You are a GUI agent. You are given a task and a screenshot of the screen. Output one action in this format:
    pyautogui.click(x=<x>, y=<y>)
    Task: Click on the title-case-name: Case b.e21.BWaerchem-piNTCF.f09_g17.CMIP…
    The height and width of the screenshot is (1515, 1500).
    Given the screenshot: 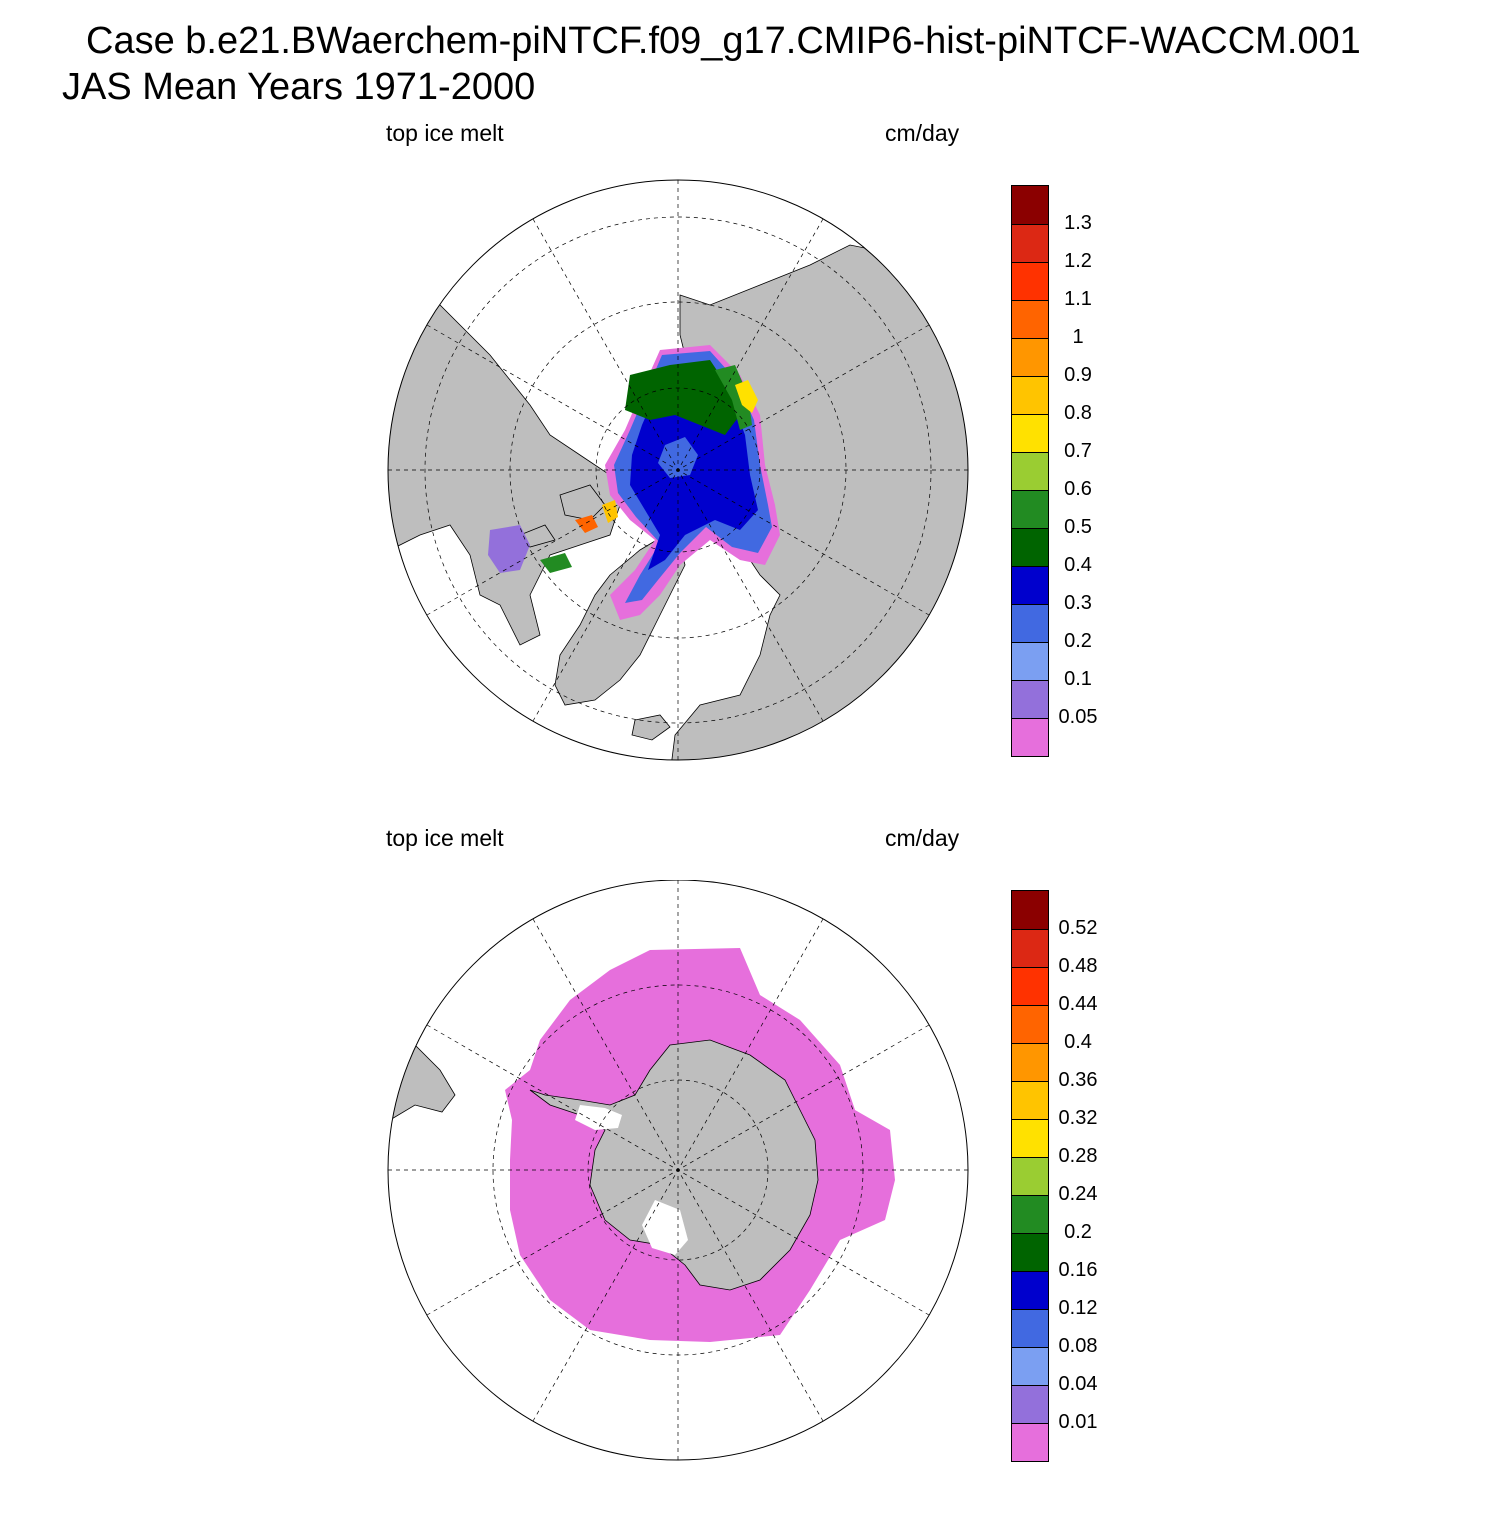 What is the action you would take?
    pyautogui.click(x=723, y=41)
    